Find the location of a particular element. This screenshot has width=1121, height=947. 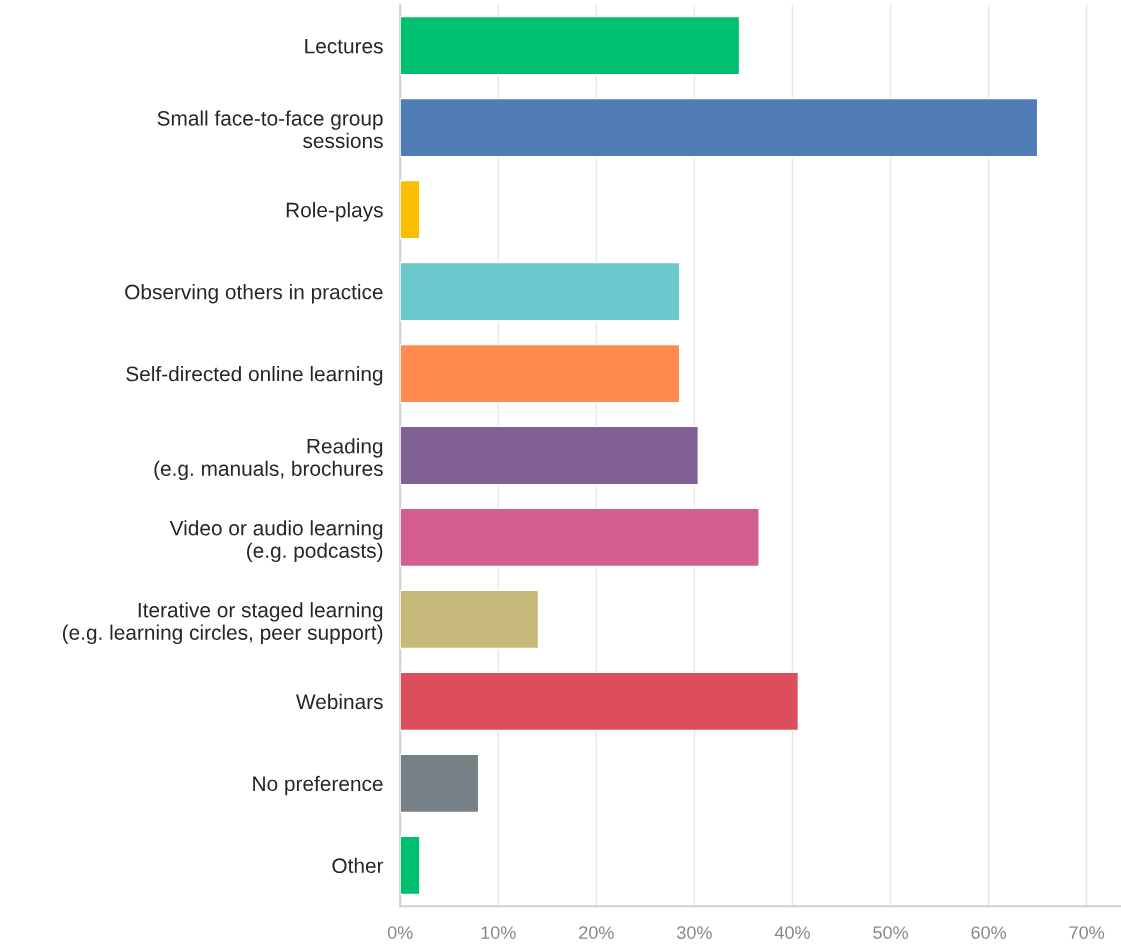

x-tick-label: 50% is located at coordinates (890, 932).